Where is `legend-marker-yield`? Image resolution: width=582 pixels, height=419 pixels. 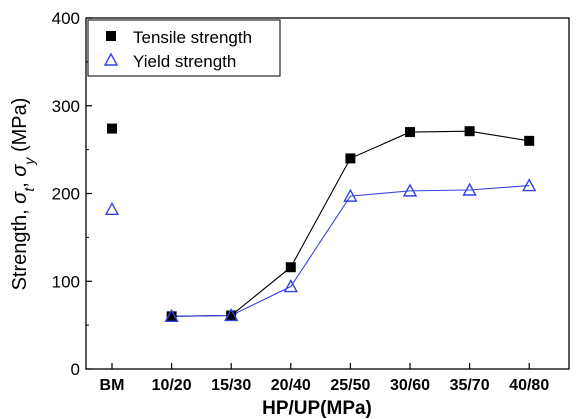 legend-marker-yield is located at coordinates (111, 59).